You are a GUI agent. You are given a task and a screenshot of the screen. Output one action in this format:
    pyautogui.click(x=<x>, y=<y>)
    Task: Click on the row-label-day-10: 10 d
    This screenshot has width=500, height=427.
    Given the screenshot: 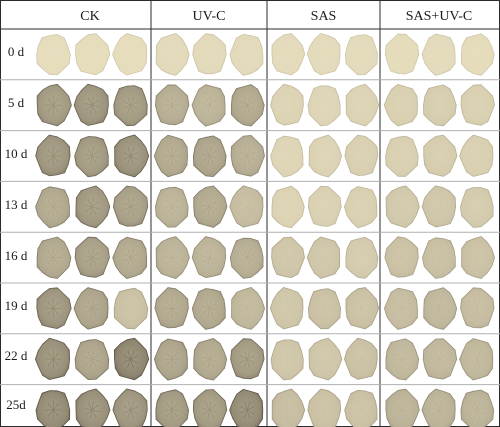 What is the action you would take?
    pyautogui.click(x=16, y=153)
    